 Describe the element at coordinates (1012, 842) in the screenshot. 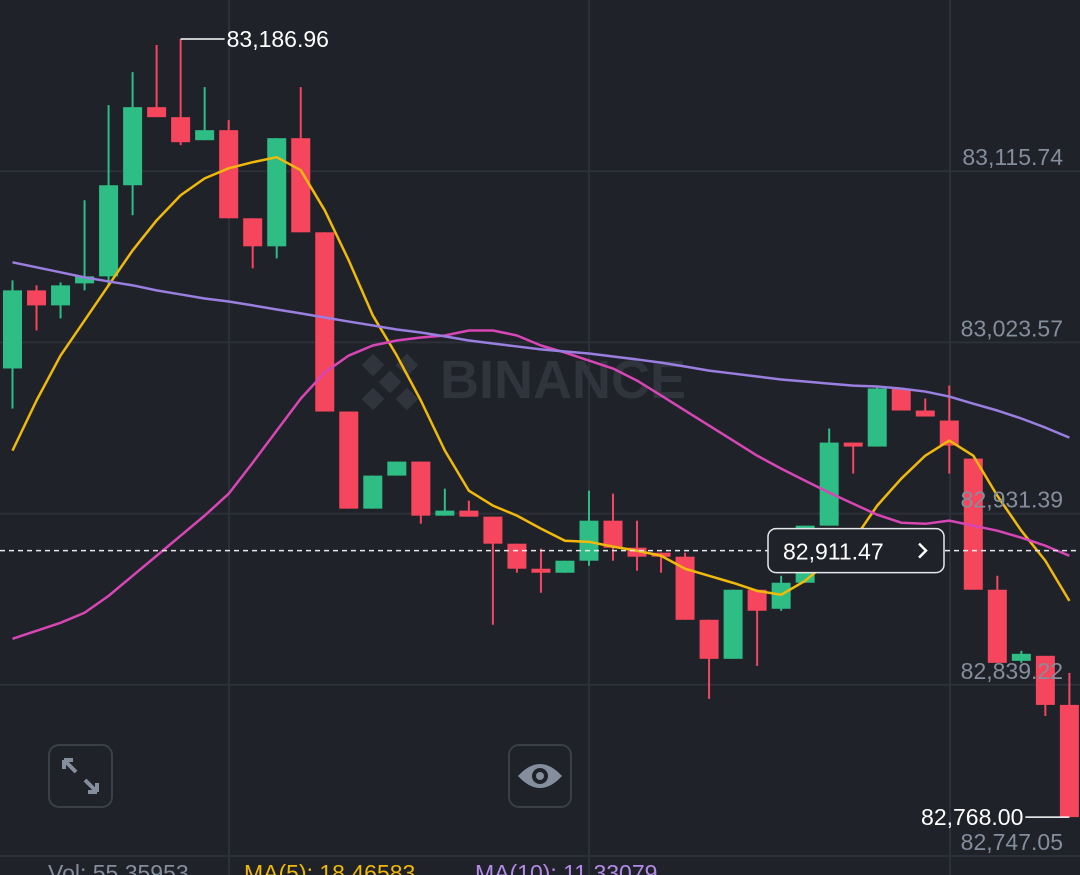

I see `y-tick-label: 82,747.05` at that location.